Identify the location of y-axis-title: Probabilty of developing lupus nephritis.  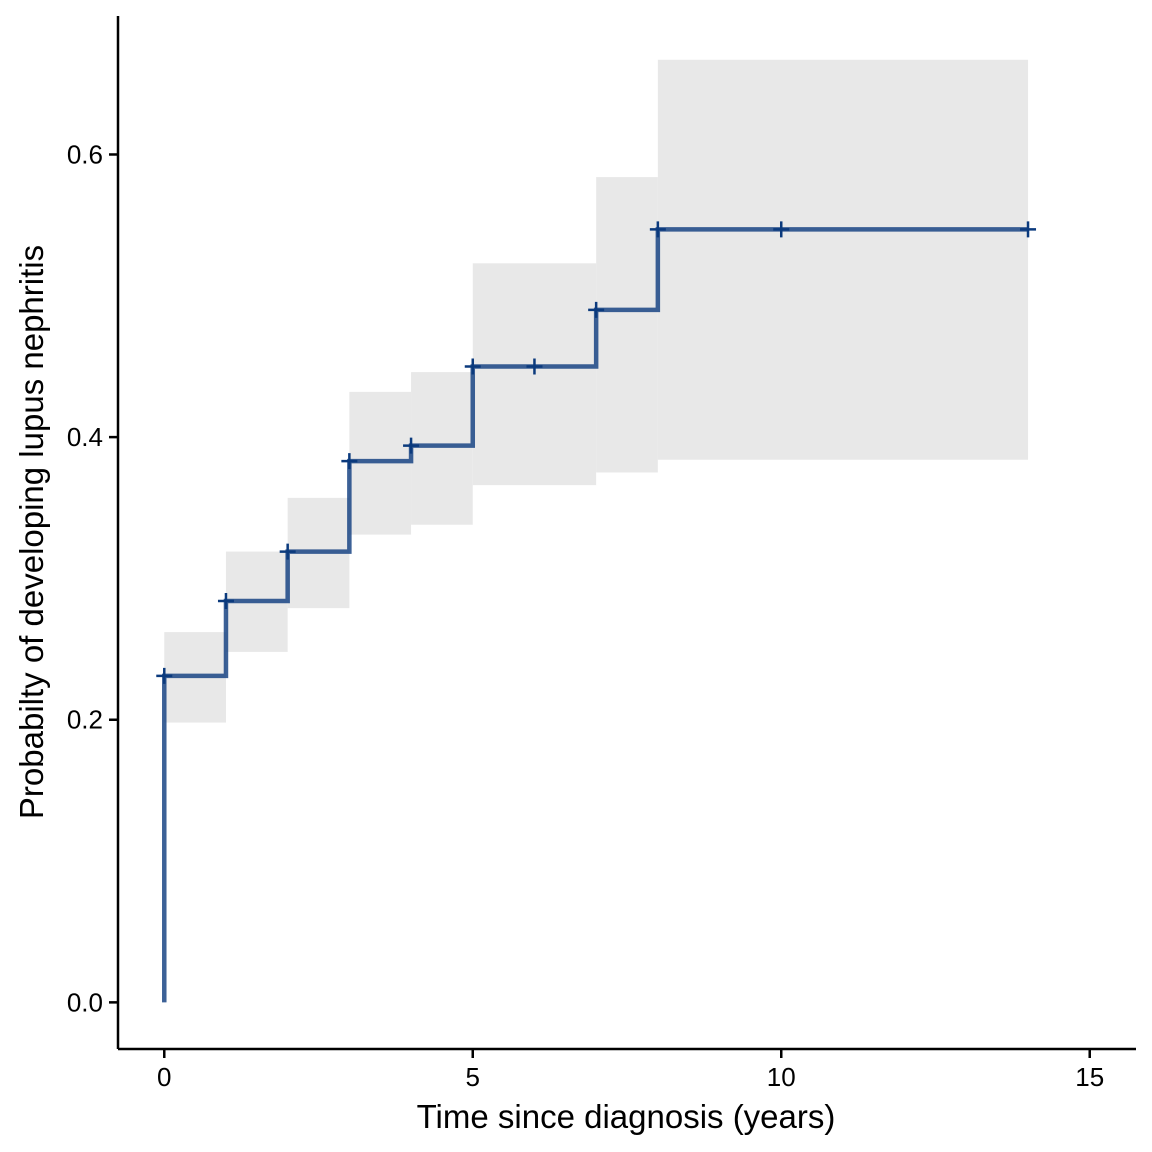
(31, 532).